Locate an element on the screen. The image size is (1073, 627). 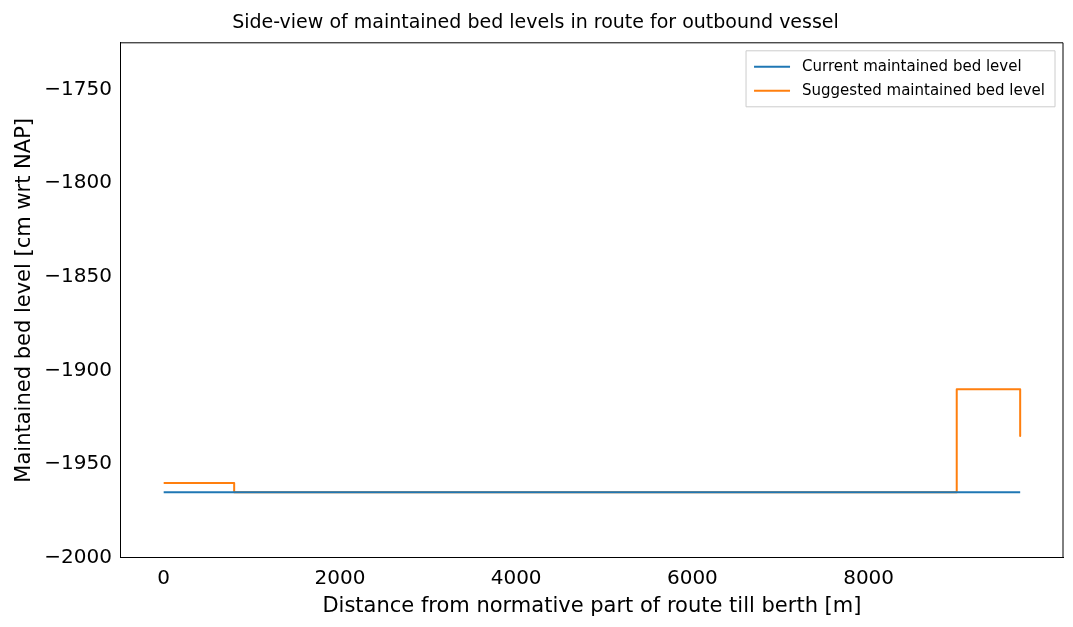
y-tick-label: −1900 is located at coordinates (78, 368).